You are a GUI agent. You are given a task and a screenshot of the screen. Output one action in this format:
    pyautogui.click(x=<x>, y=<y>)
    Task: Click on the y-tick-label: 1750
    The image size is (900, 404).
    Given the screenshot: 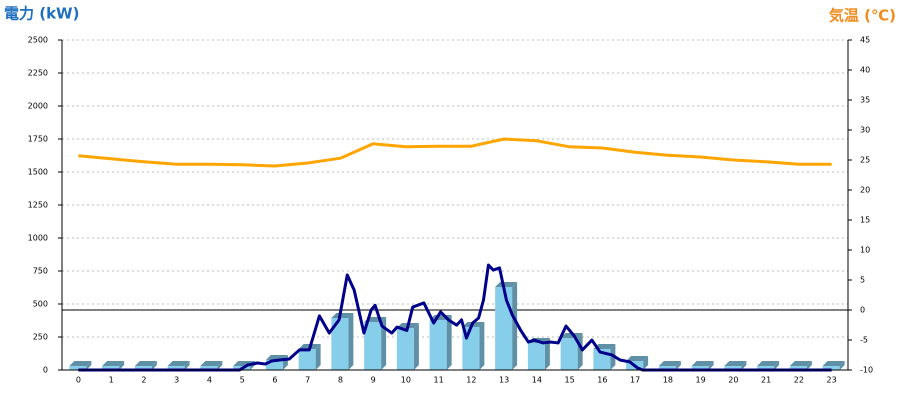 What is the action you would take?
    pyautogui.click(x=38, y=139)
    